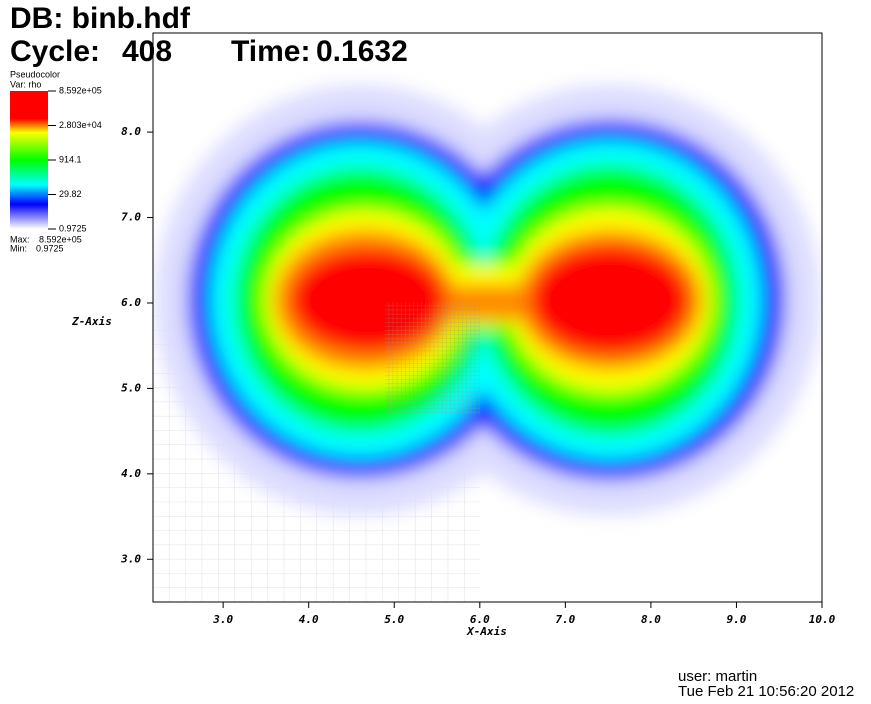 The height and width of the screenshot is (704, 871). Describe the element at coordinates (73, 228) in the screenshot. I see `legend-tick-label: 0.9725` at that location.